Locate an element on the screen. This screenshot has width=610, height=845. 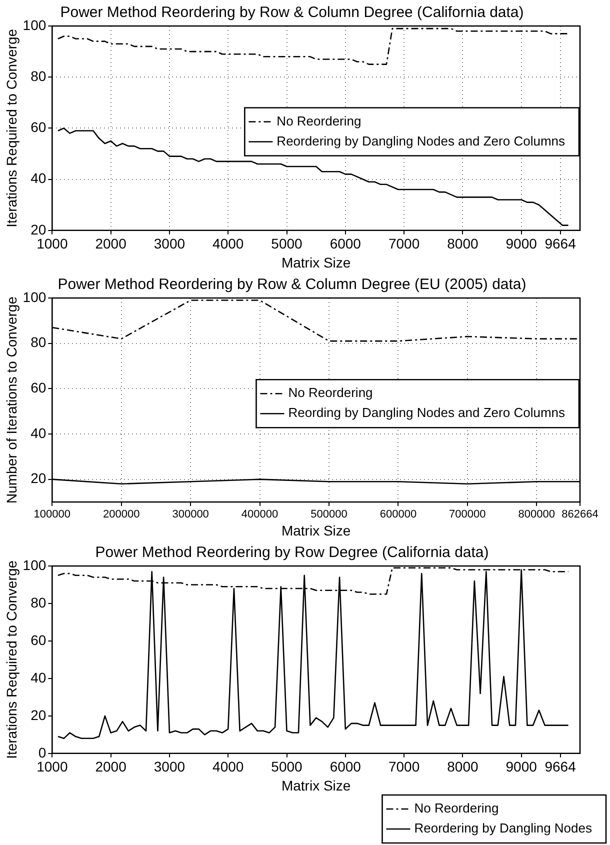
legend-label: Reordering by Dangling Nodes is located at coordinates (503, 828).